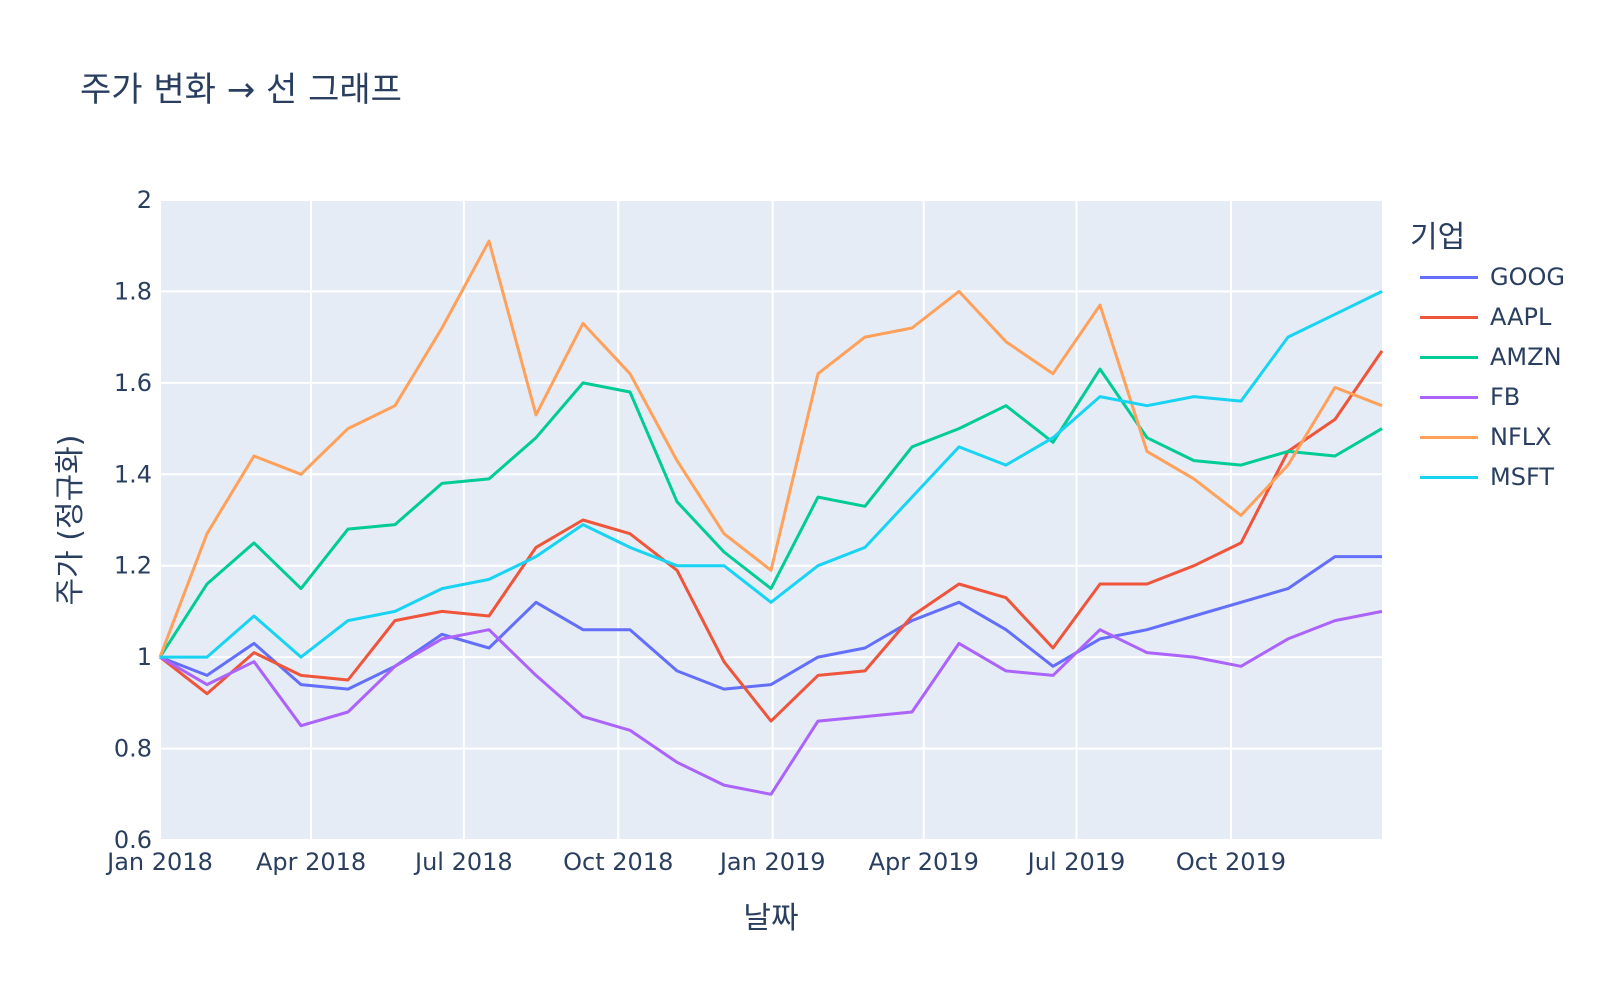 The height and width of the screenshot is (1000, 1600). Describe the element at coordinates (772, 862) in the screenshot. I see `x-tick-label: Jan 2019` at that location.